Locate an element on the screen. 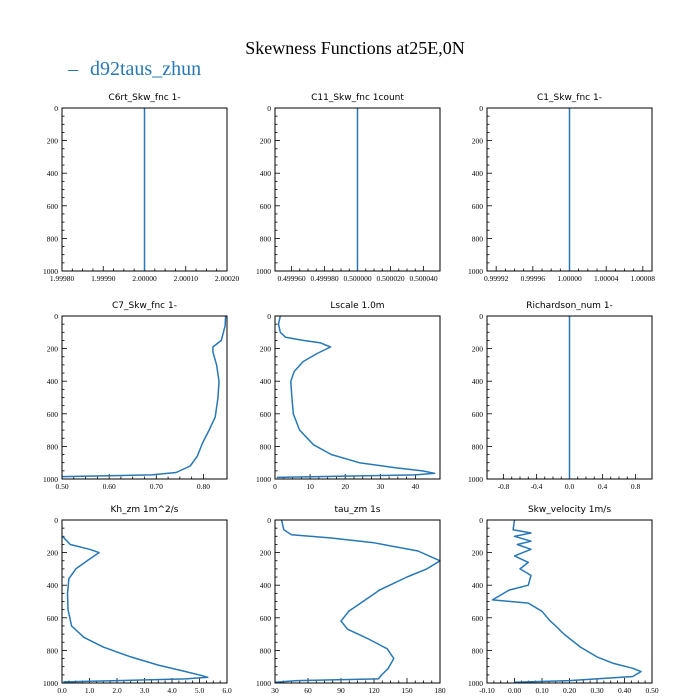 The image size is (700, 700). x-tick-label: 0.70 is located at coordinates (156, 486).